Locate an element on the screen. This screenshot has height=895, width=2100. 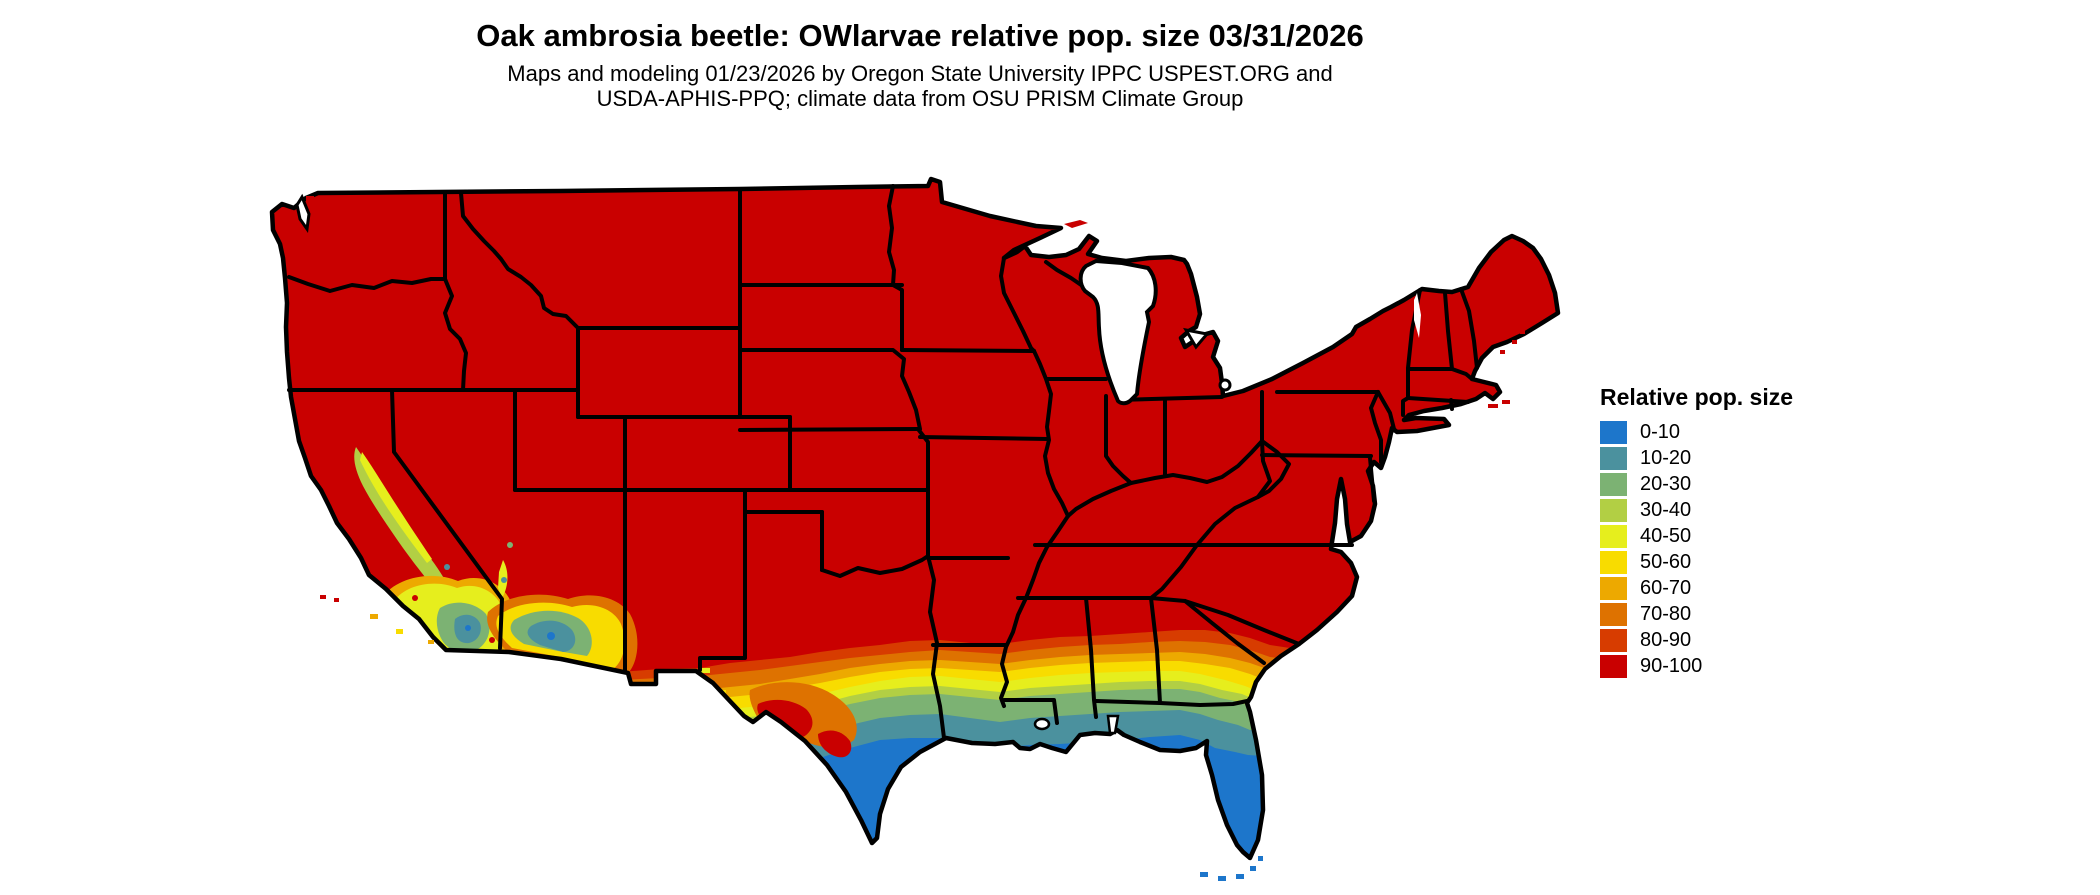
lake-champlain is located at coordinates (1417, 315).